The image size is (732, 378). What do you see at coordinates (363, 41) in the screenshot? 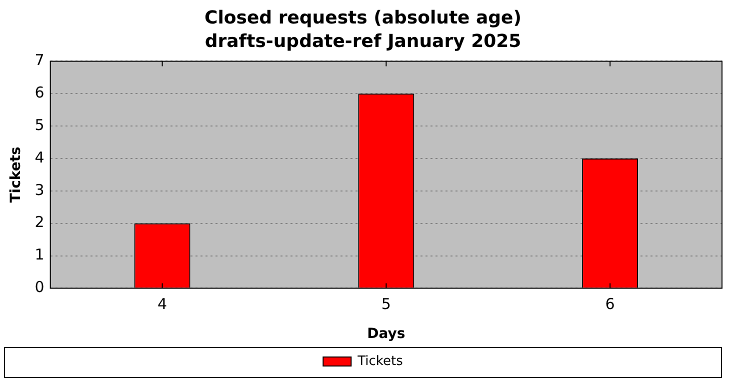
I see `chart-subtitle: drafts-update-ref January 2025` at bounding box center [363, 41].